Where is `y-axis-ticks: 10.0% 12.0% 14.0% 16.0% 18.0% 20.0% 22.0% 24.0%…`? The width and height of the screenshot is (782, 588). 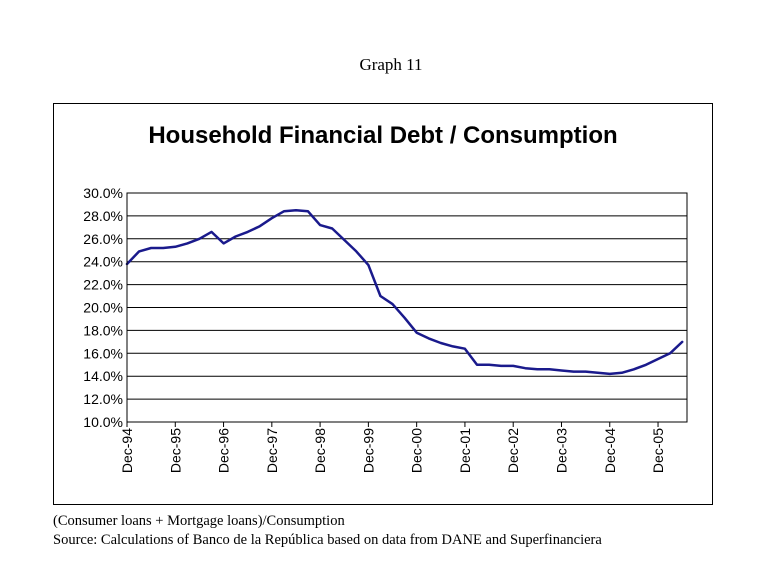
y-axis-ticks: 10.0% 12.0% 14.0% 16.0% 18.0% 20.0% 22.0% 24.0%… is located at coordinates (103, 307).